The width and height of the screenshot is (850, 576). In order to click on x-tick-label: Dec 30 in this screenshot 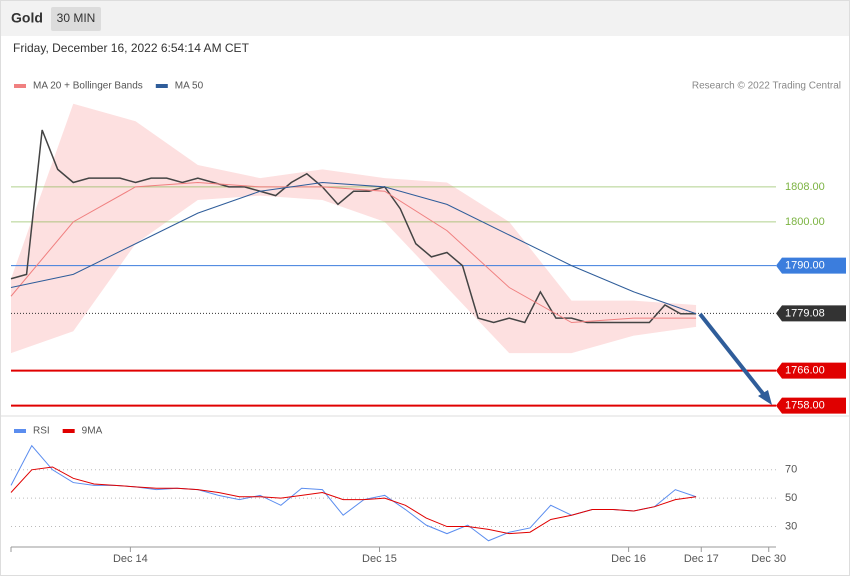, I will do `click(768, 559)`.